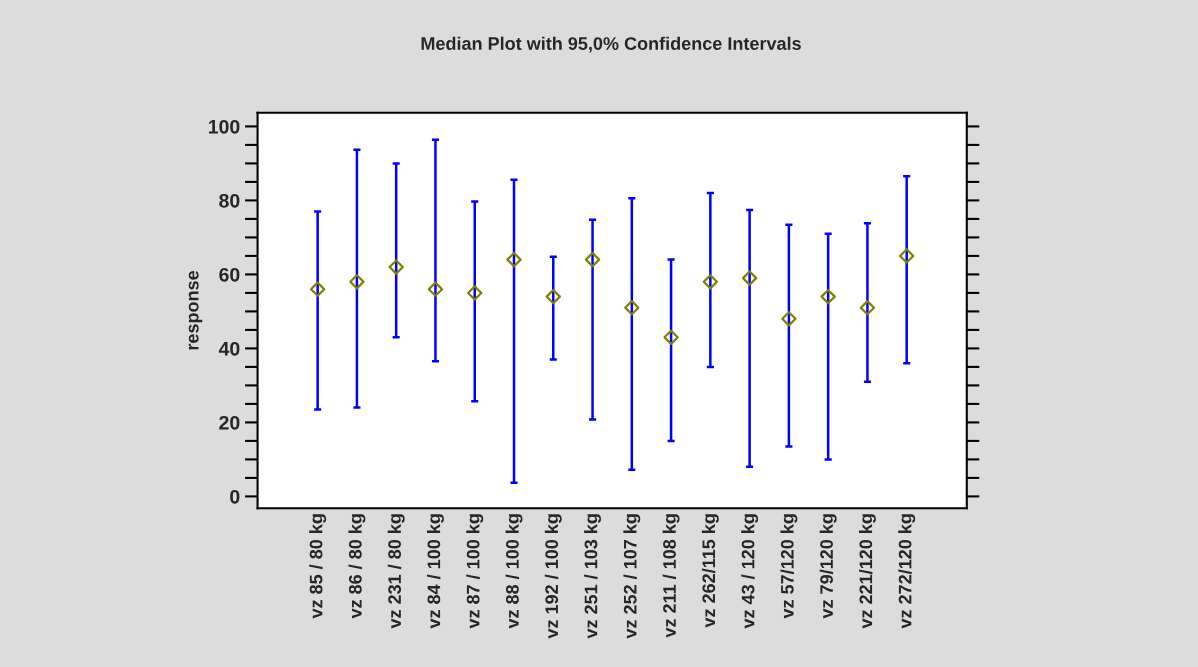 The width and height of the screenshot is (1198, 667). What do you see at coordinates (828, 566) in the screenshot?
I see `x-tick-label: vz 79/120 kg` at bounding box center [828, 566].